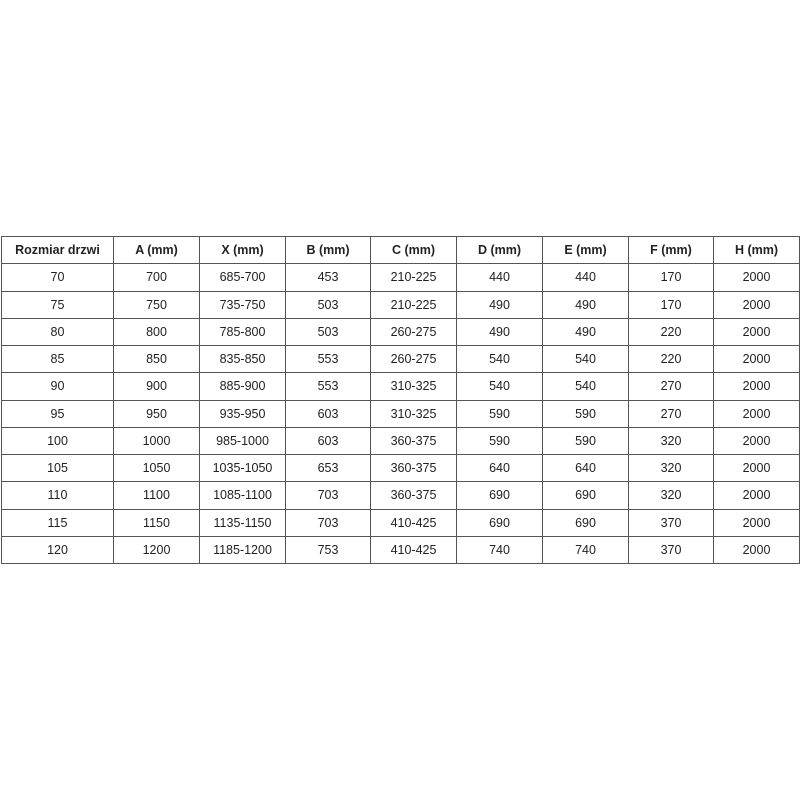 This screenshot has width=800, height=800. What do you see at coordinates (57, 304) in the screenshot?
I see `table-cell: 75` at bounding box center [57, 304].